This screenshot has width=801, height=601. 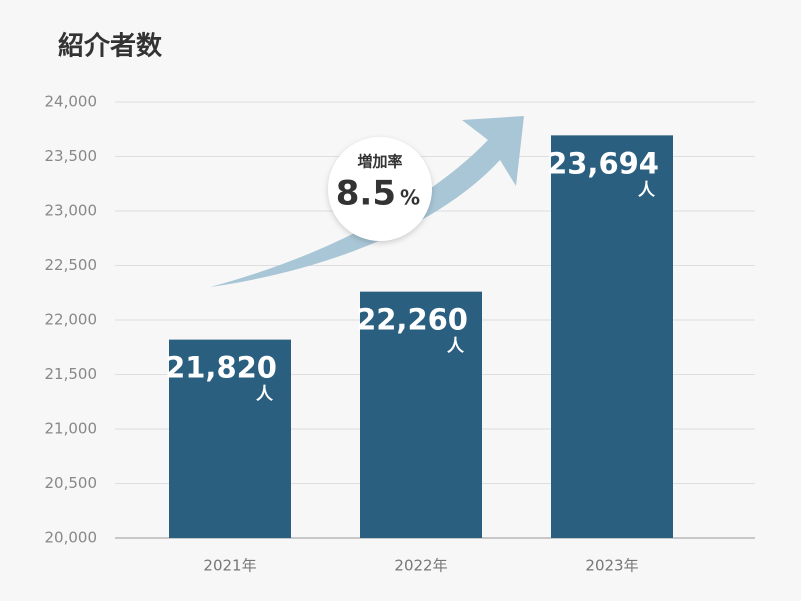 I want to click on y-tick-label: 22,500, so click(x=71, y=265).